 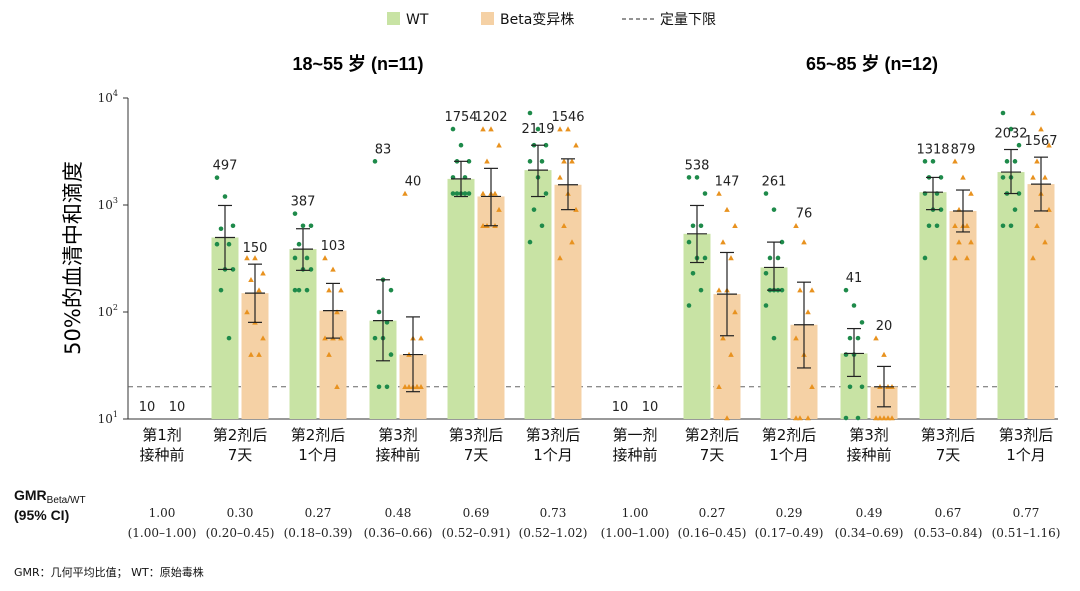 I want to click on bar-wt-p2g5, so click(x=933, y=305).